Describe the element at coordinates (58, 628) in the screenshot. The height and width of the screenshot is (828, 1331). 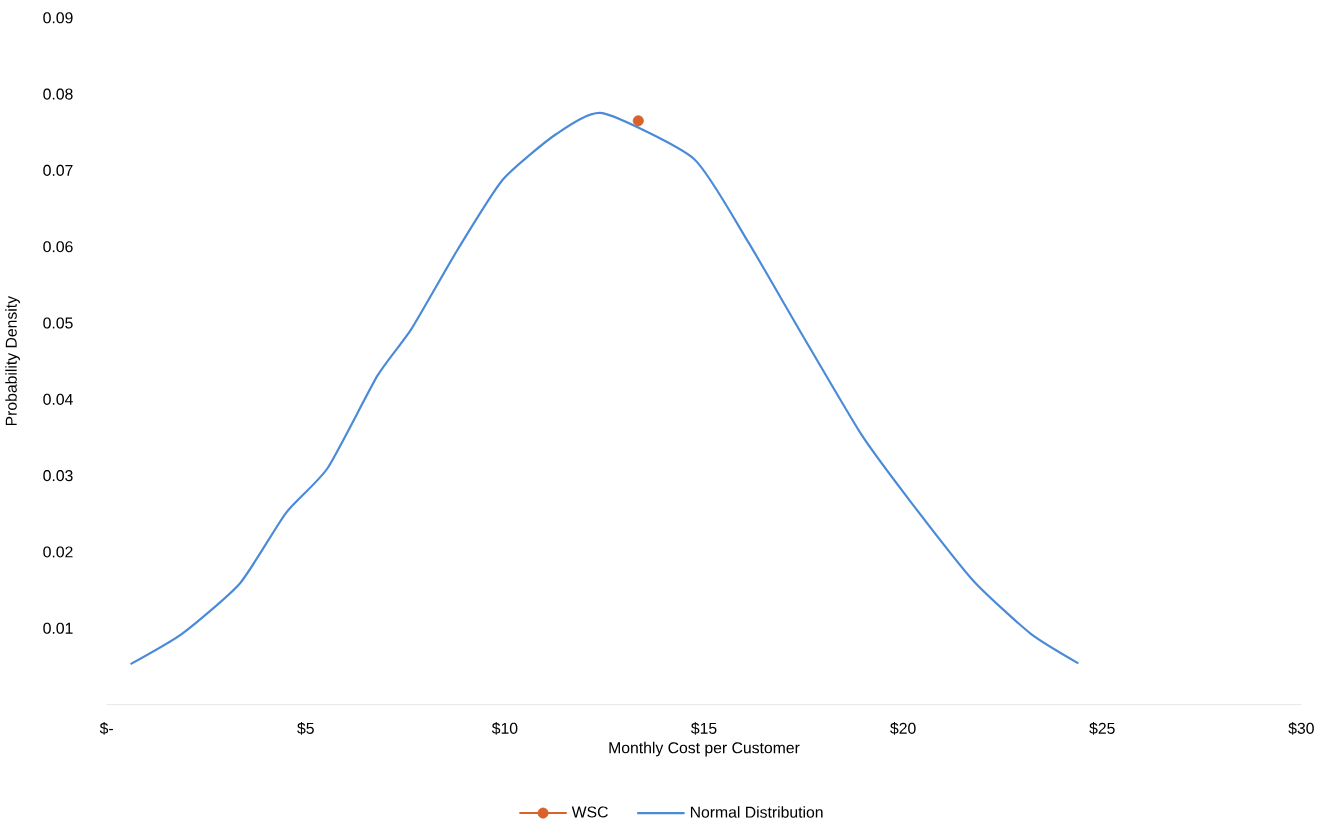
I see `y-tick-label: 0.01` at that location.